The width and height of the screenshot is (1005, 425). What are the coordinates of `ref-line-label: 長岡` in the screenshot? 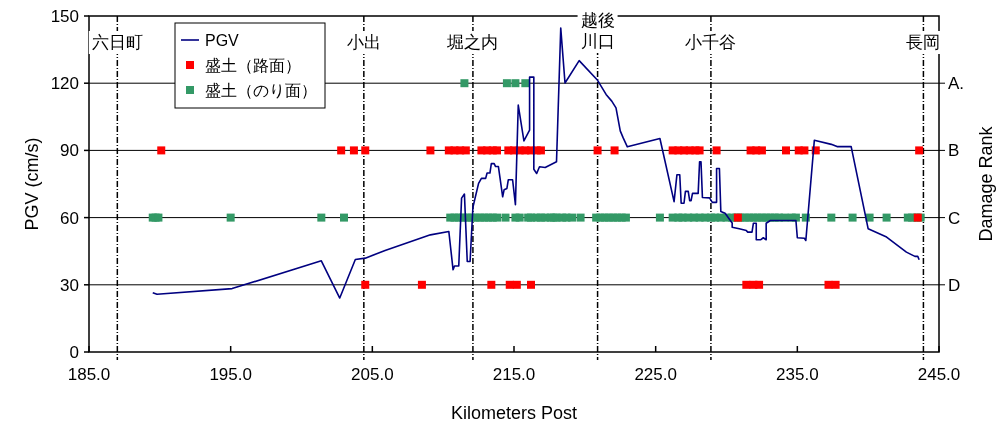 It's located at (923, 42).